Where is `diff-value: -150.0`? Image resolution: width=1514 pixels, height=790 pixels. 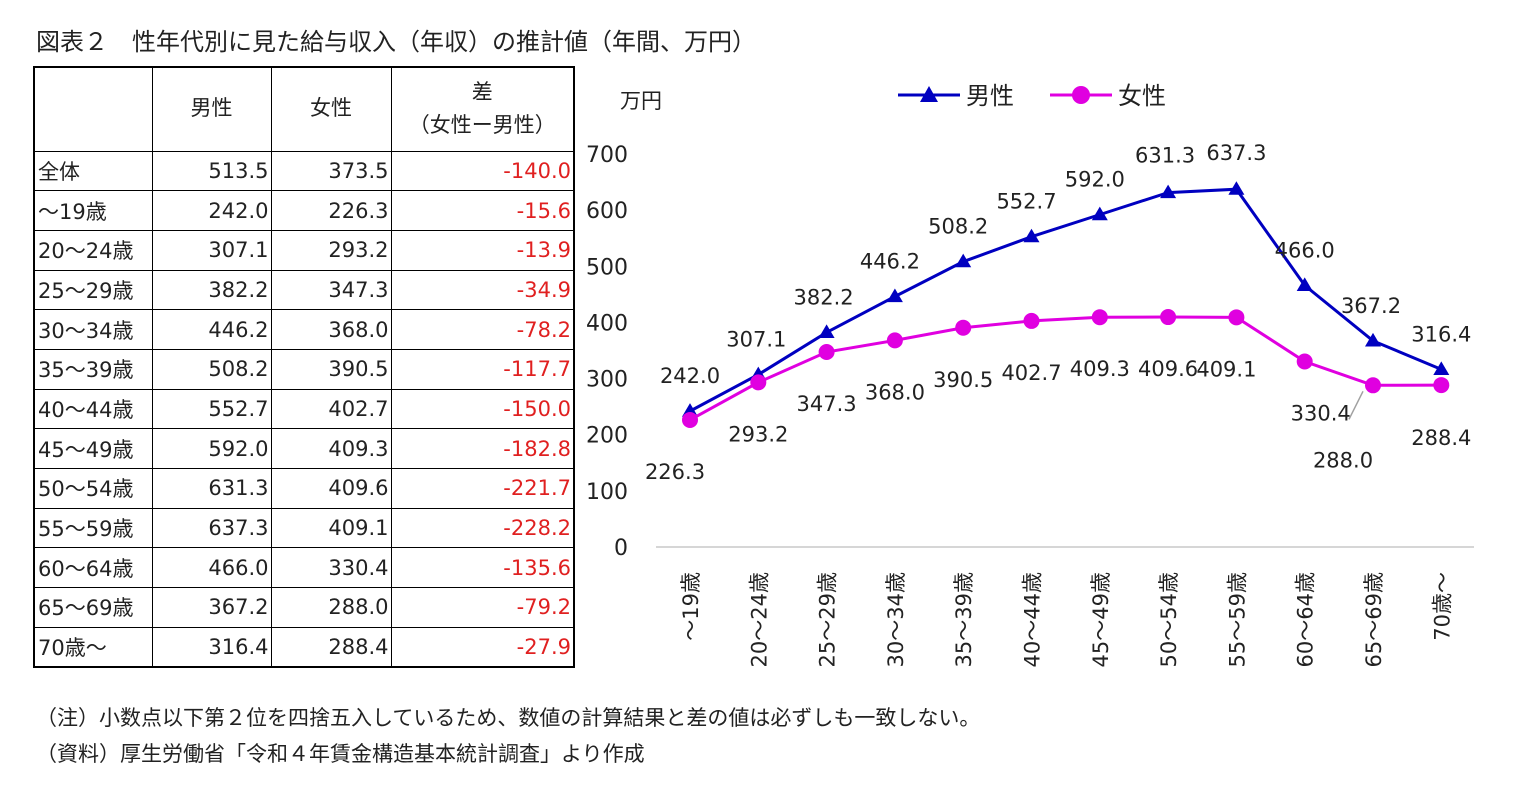 diff-value: -150.0 is located at coordinates (482, 409).